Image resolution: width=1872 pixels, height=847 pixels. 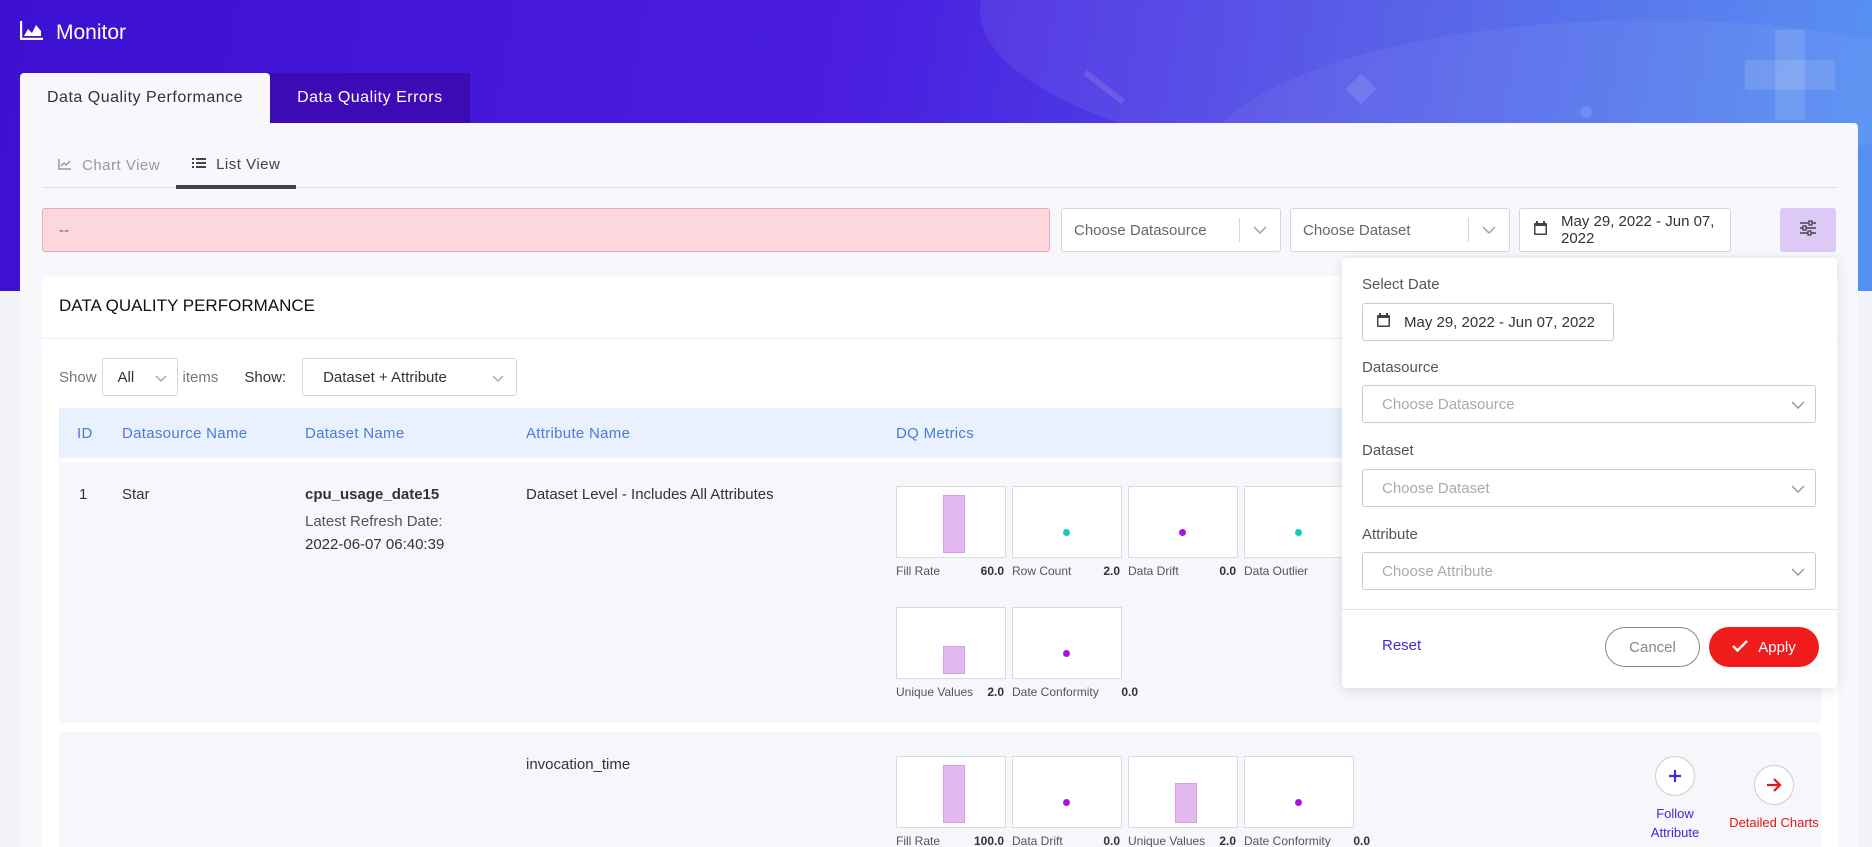 I want to click on data-outlier-chart, so click(x=1299, y=522).